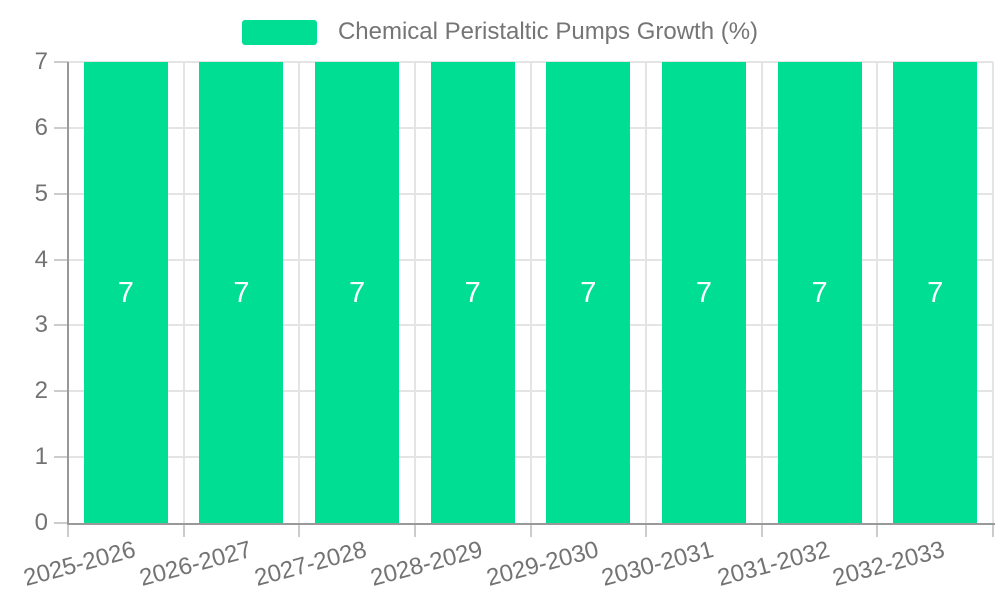 This screenshot has width=1000, height=600. Describe the element at coordinates (41, 127) in the screenshot. I see `y-axis-tick-label: 6` at that location.